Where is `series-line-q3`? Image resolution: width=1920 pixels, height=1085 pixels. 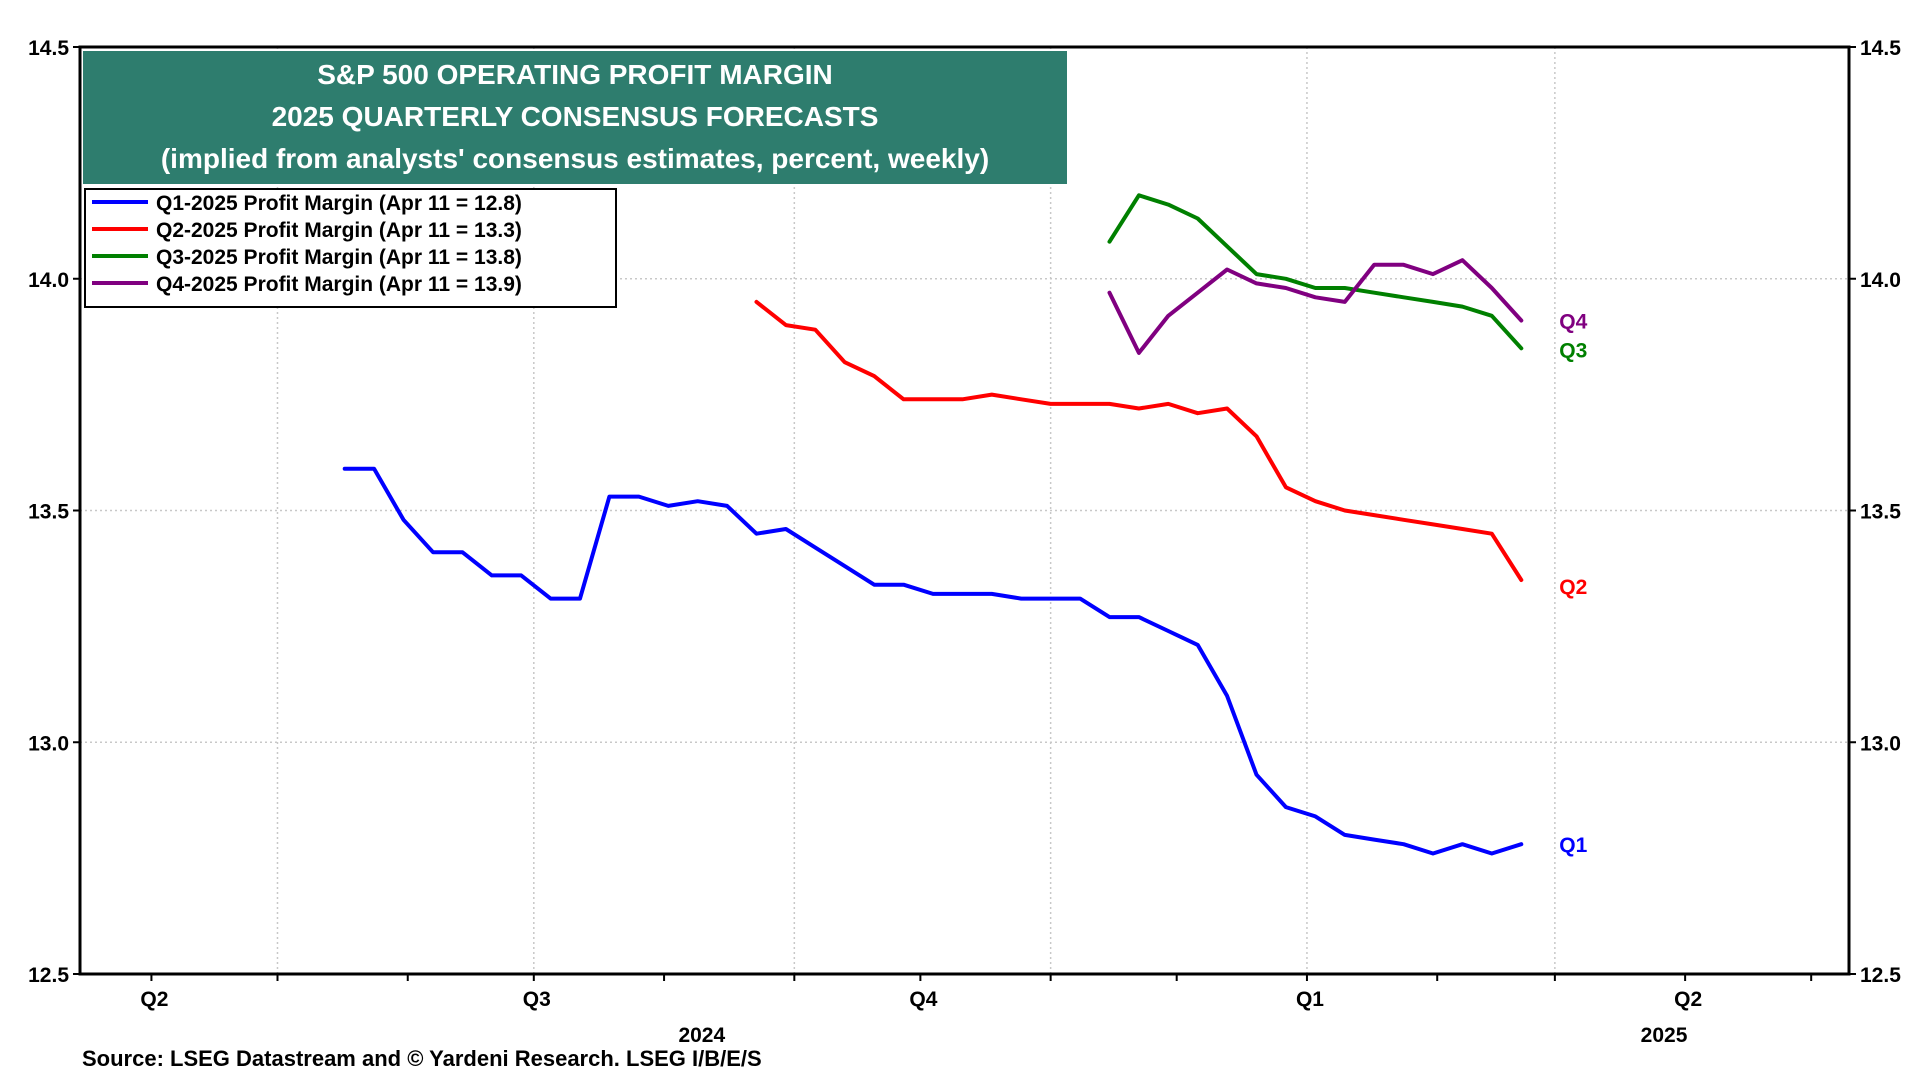
series-line-q3 is located at coordinates (1315, 272).